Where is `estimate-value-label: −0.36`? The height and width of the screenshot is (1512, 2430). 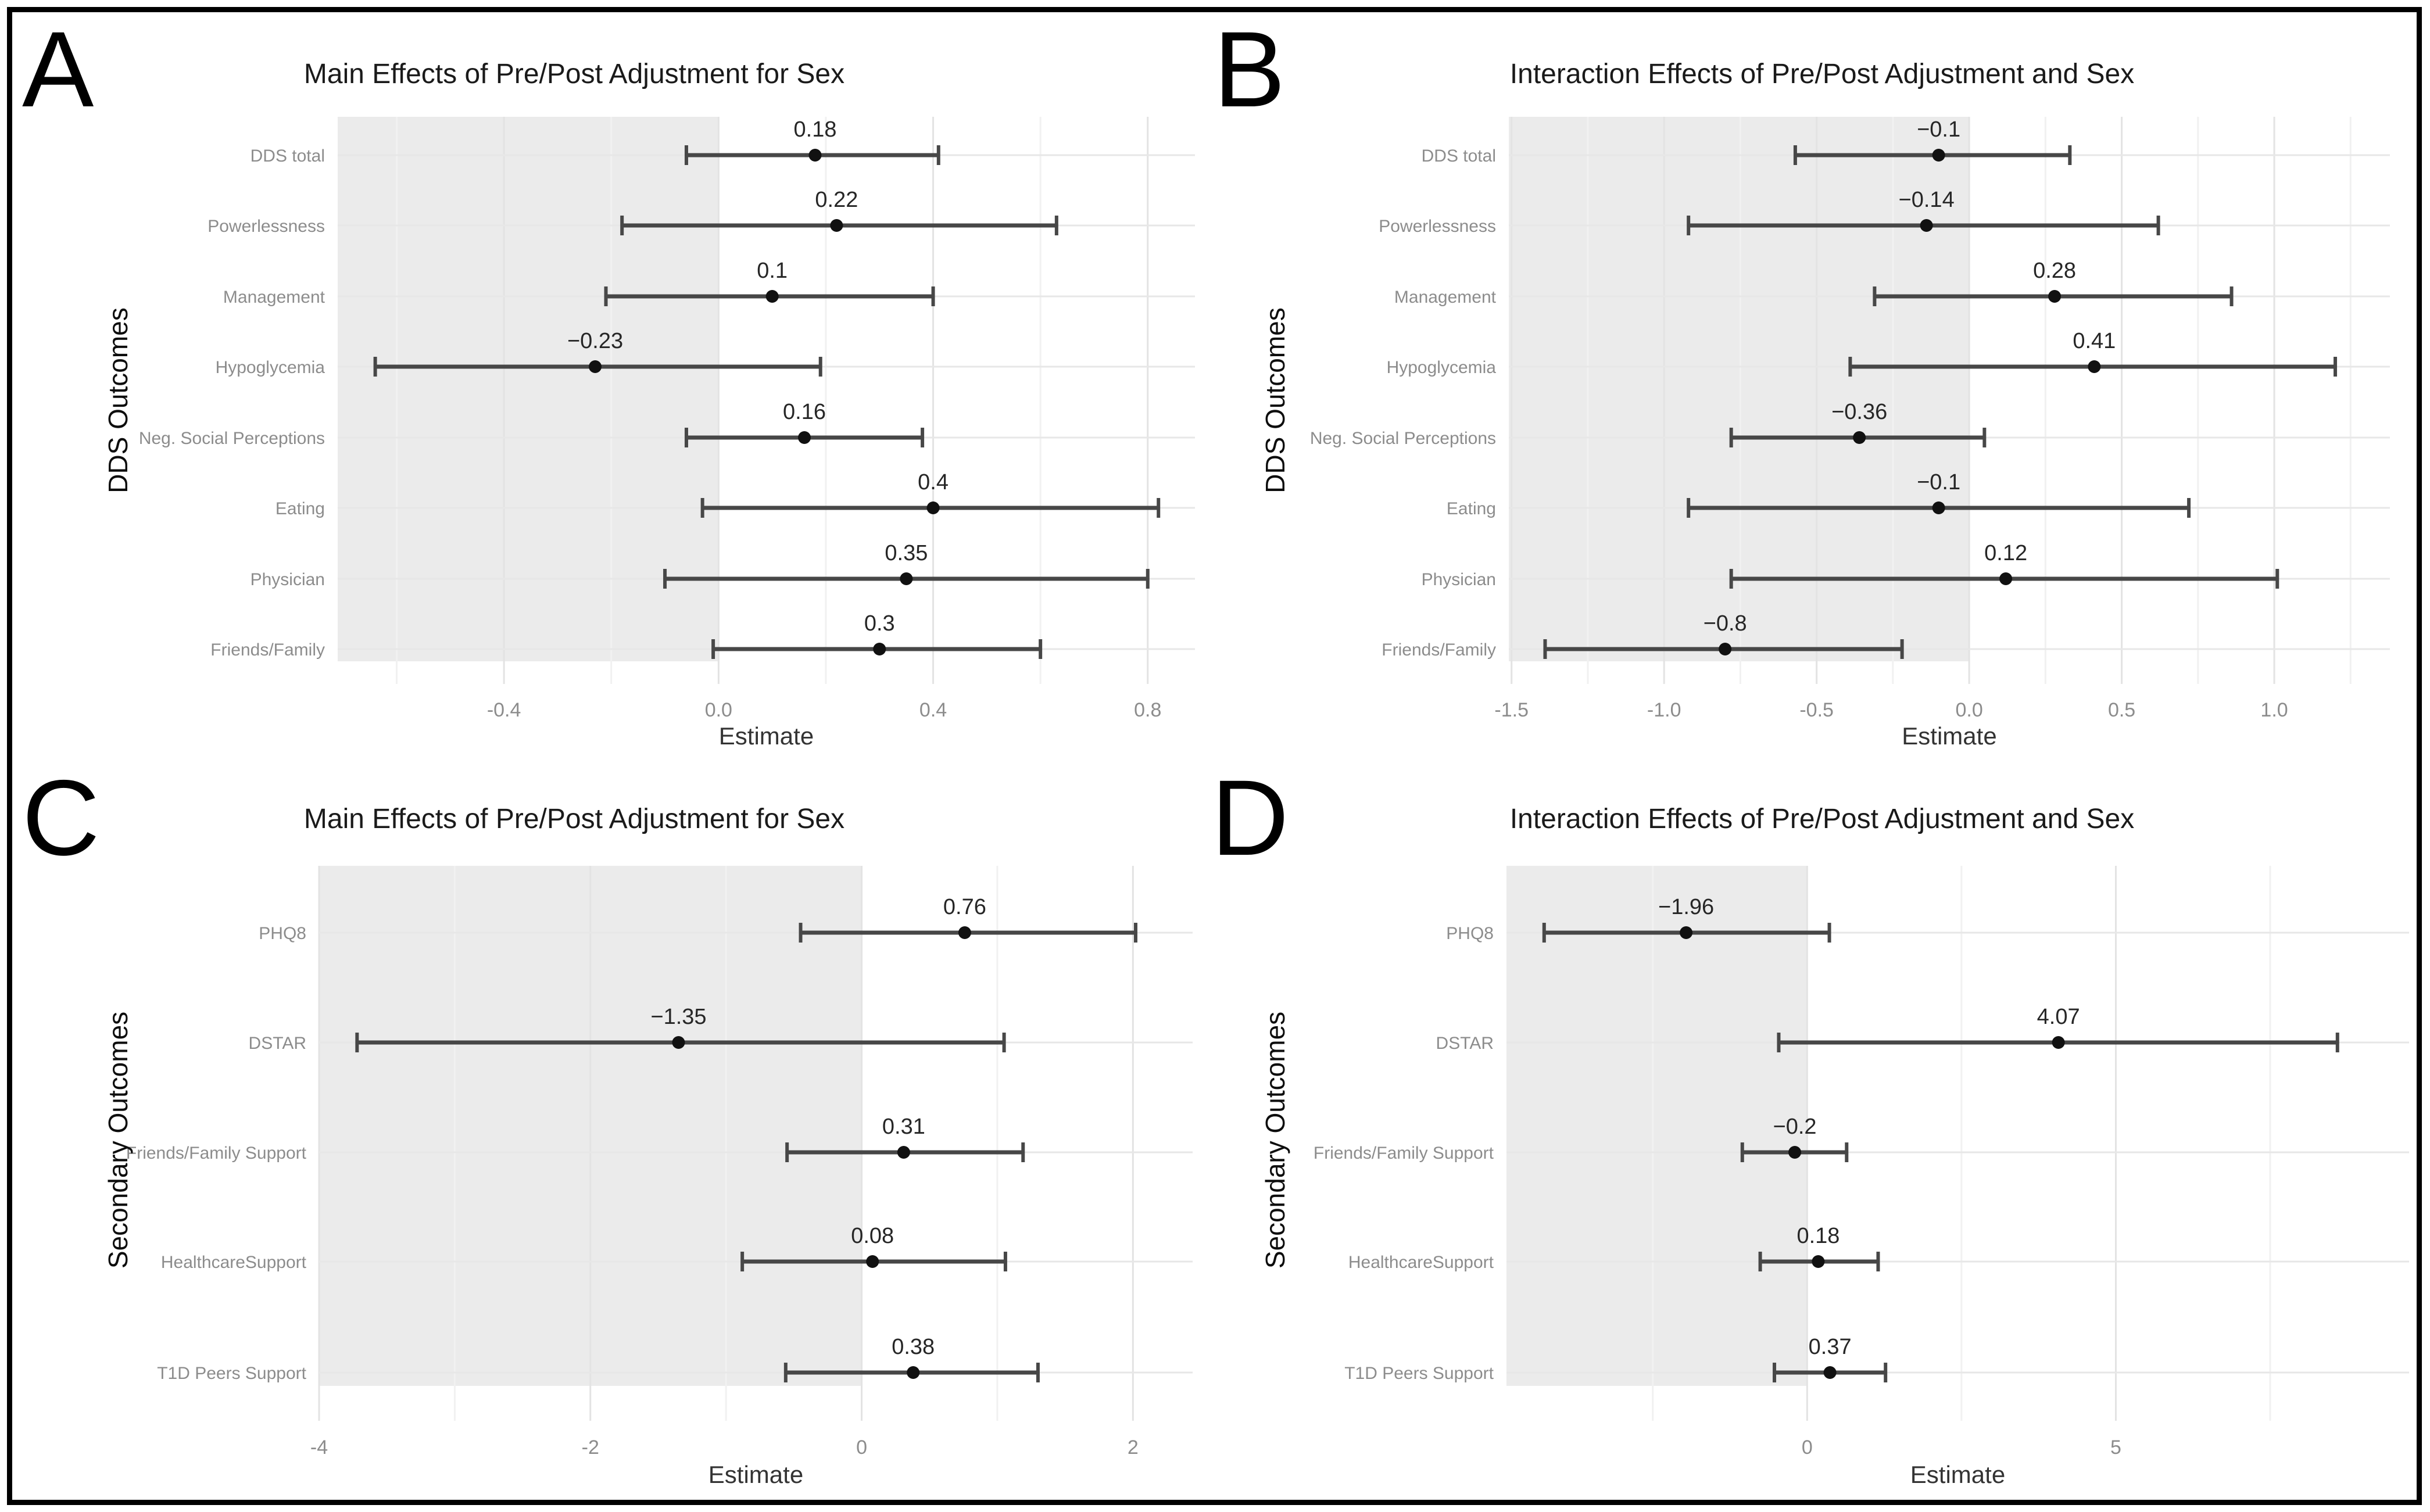 estimate-value-label: −0.36 is located at coordinates (1859, 412).